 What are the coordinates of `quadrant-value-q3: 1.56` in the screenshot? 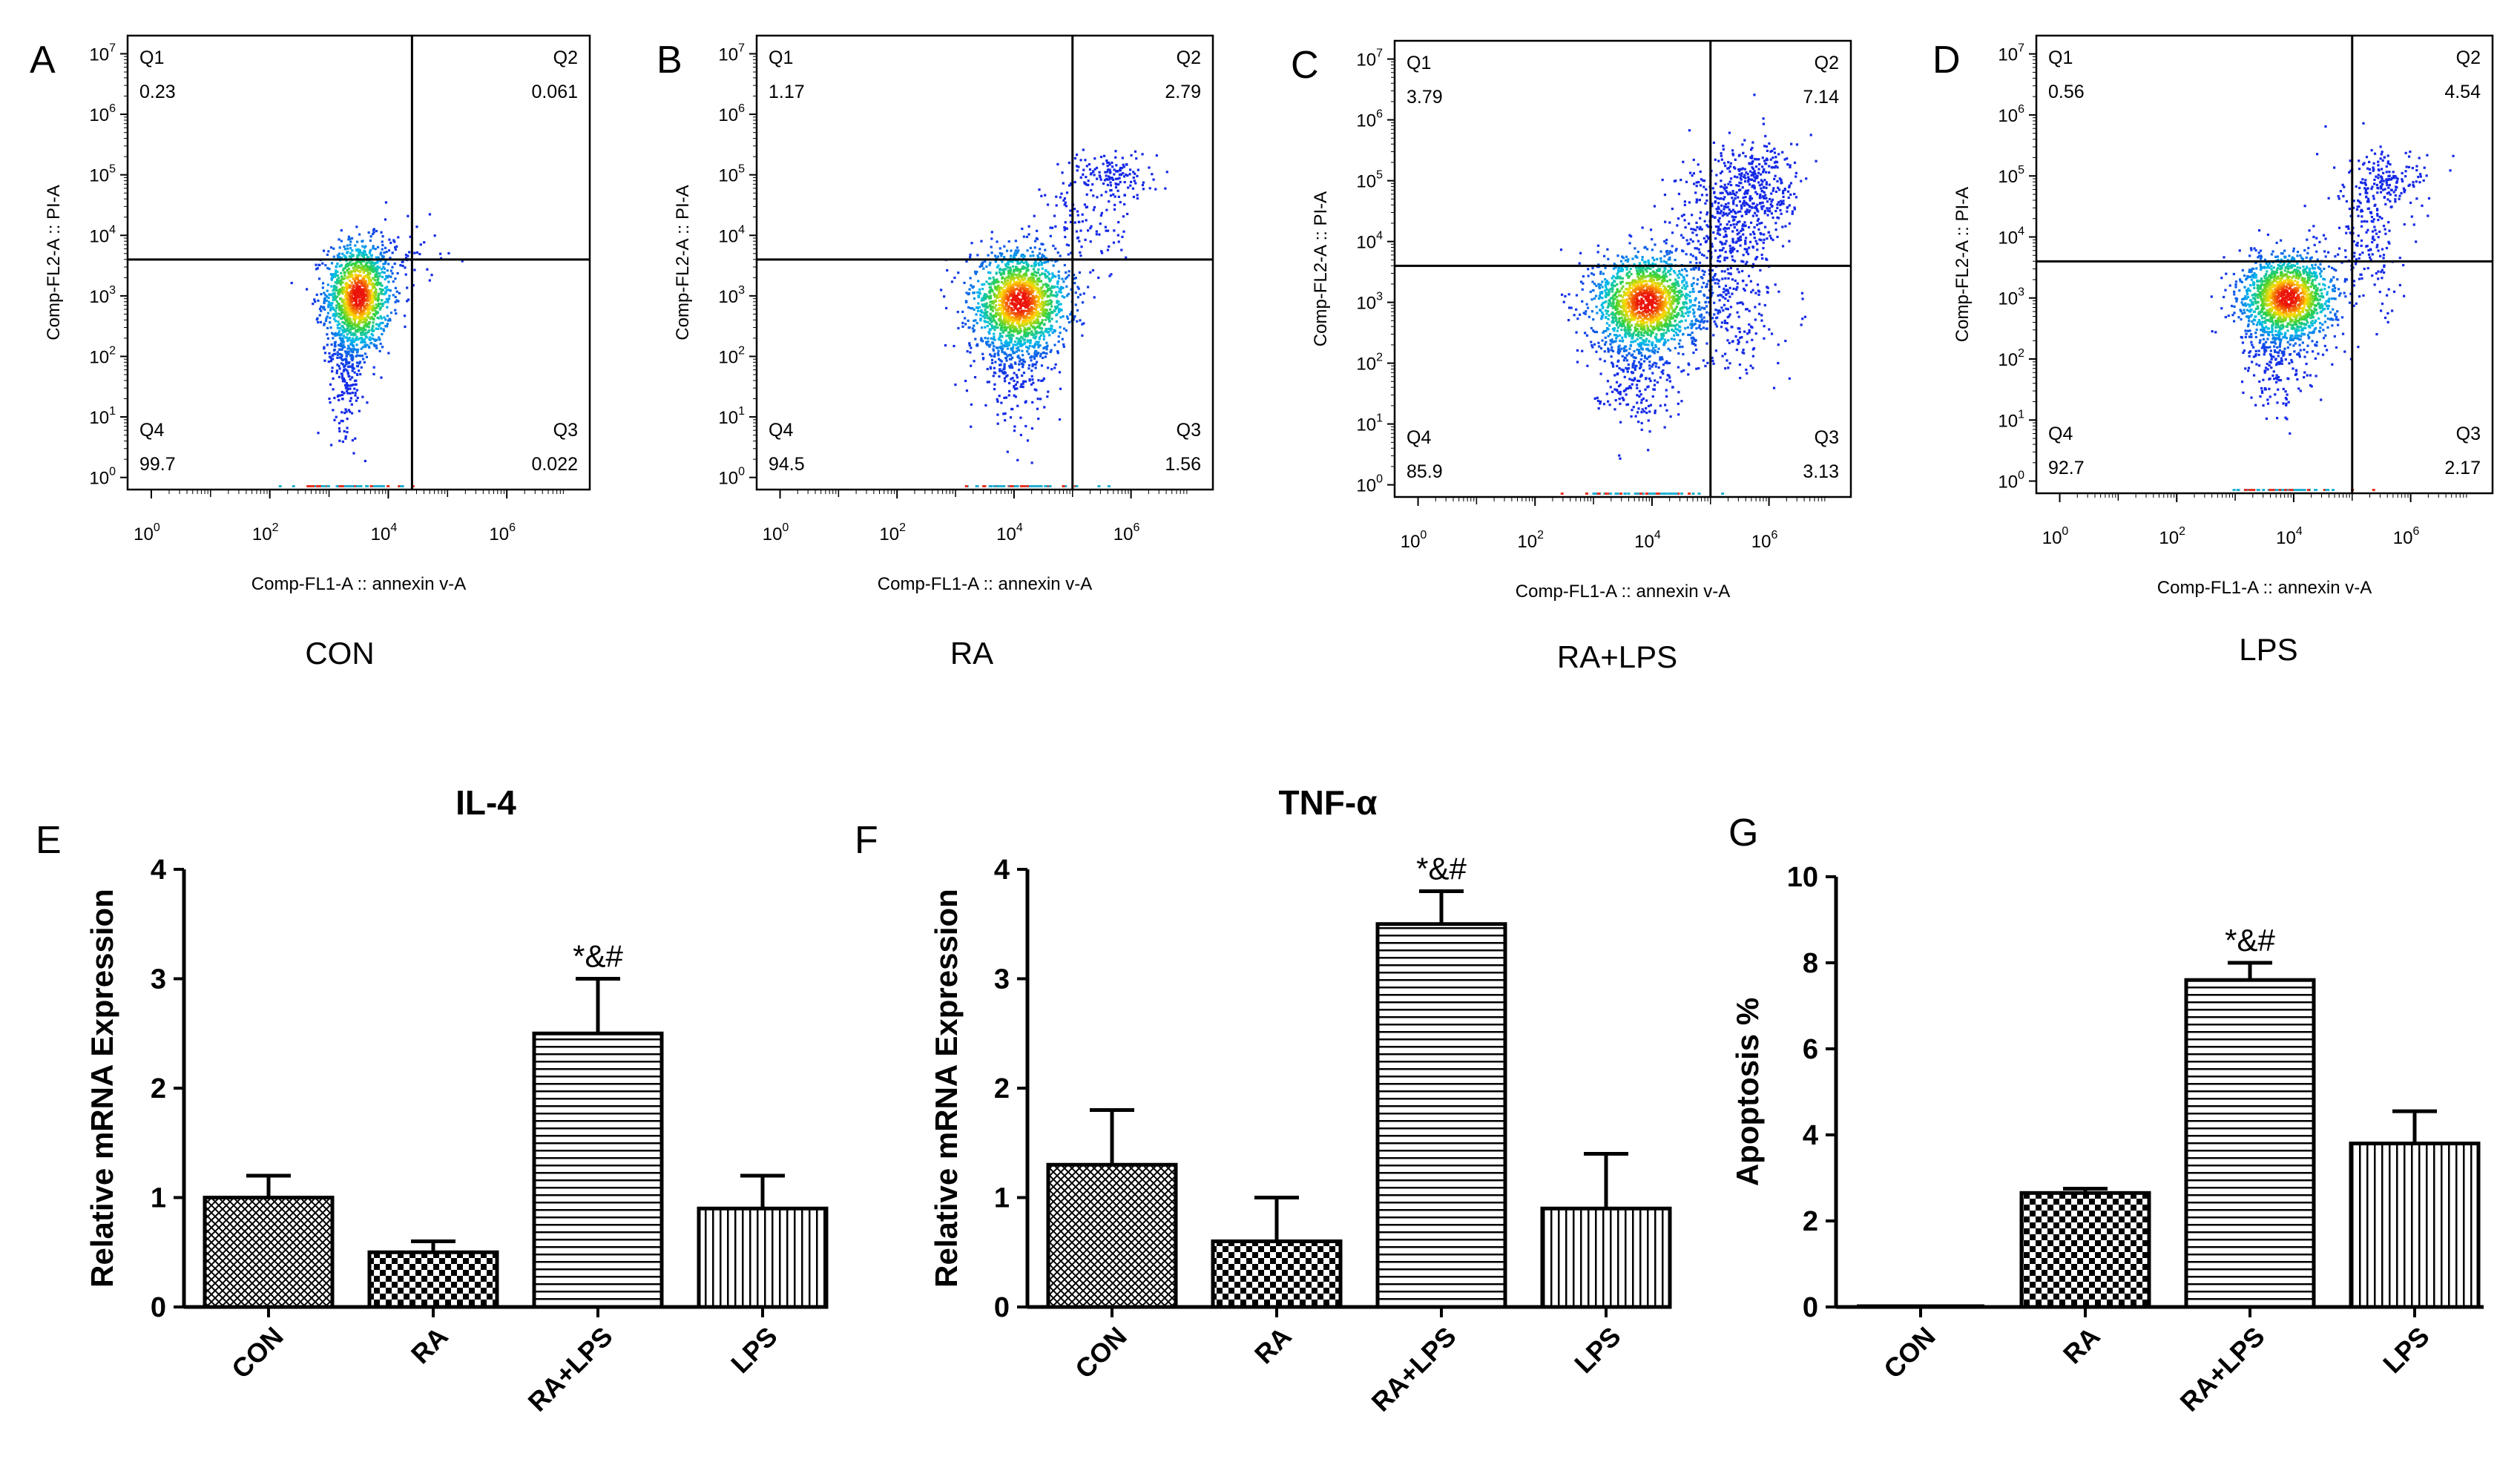 It's located at (1183, 464).